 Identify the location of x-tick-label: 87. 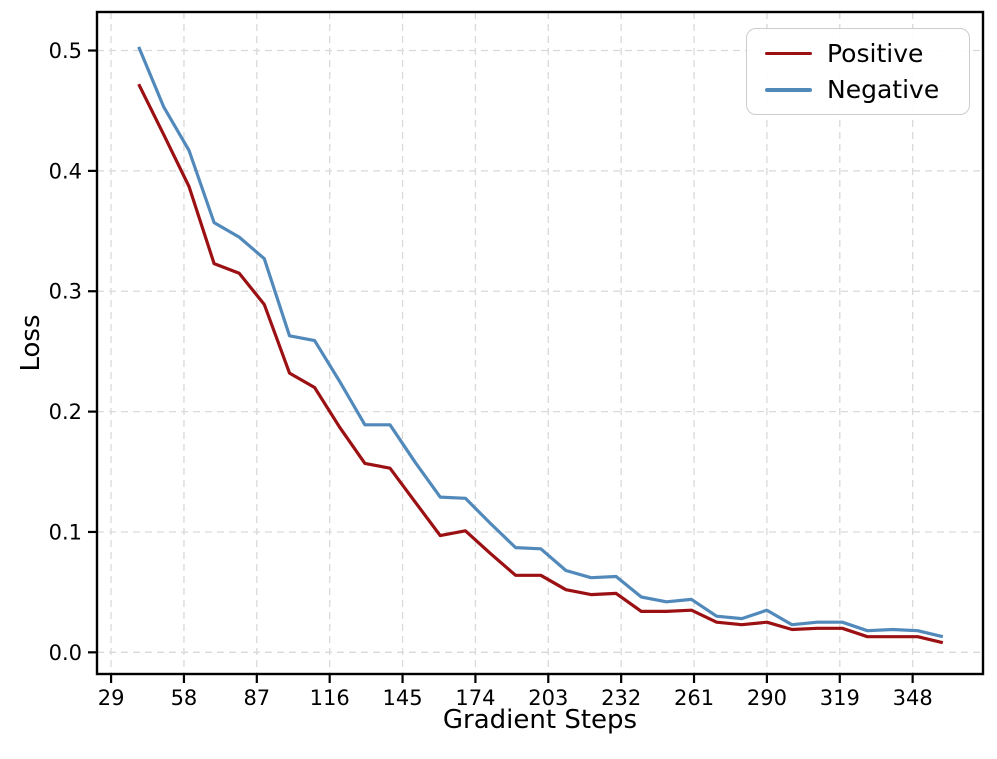
(256, 698).